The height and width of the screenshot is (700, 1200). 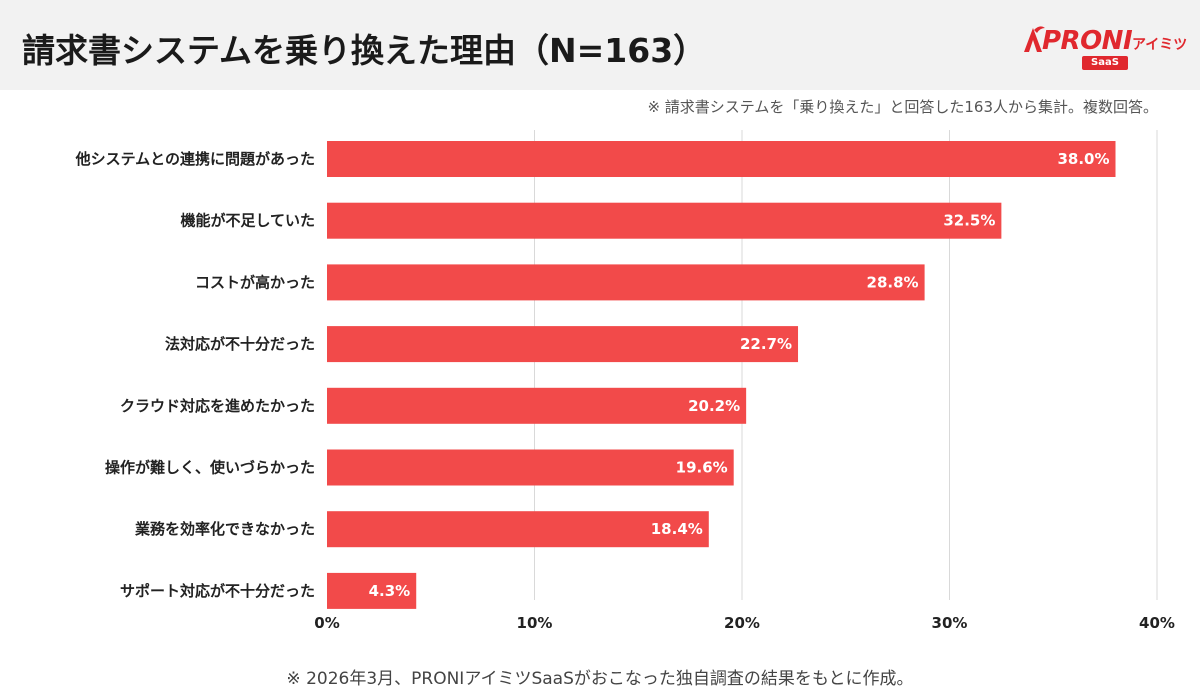 I want to click on logo-mark-icon, so click(x=1034, y=39).